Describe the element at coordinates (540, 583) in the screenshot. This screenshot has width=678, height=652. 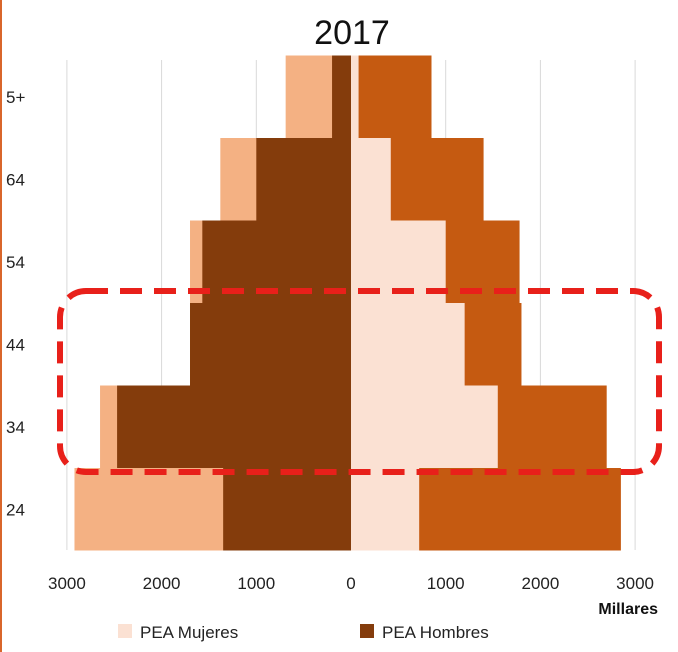
I see `x-tick-5: 2000` at that location.